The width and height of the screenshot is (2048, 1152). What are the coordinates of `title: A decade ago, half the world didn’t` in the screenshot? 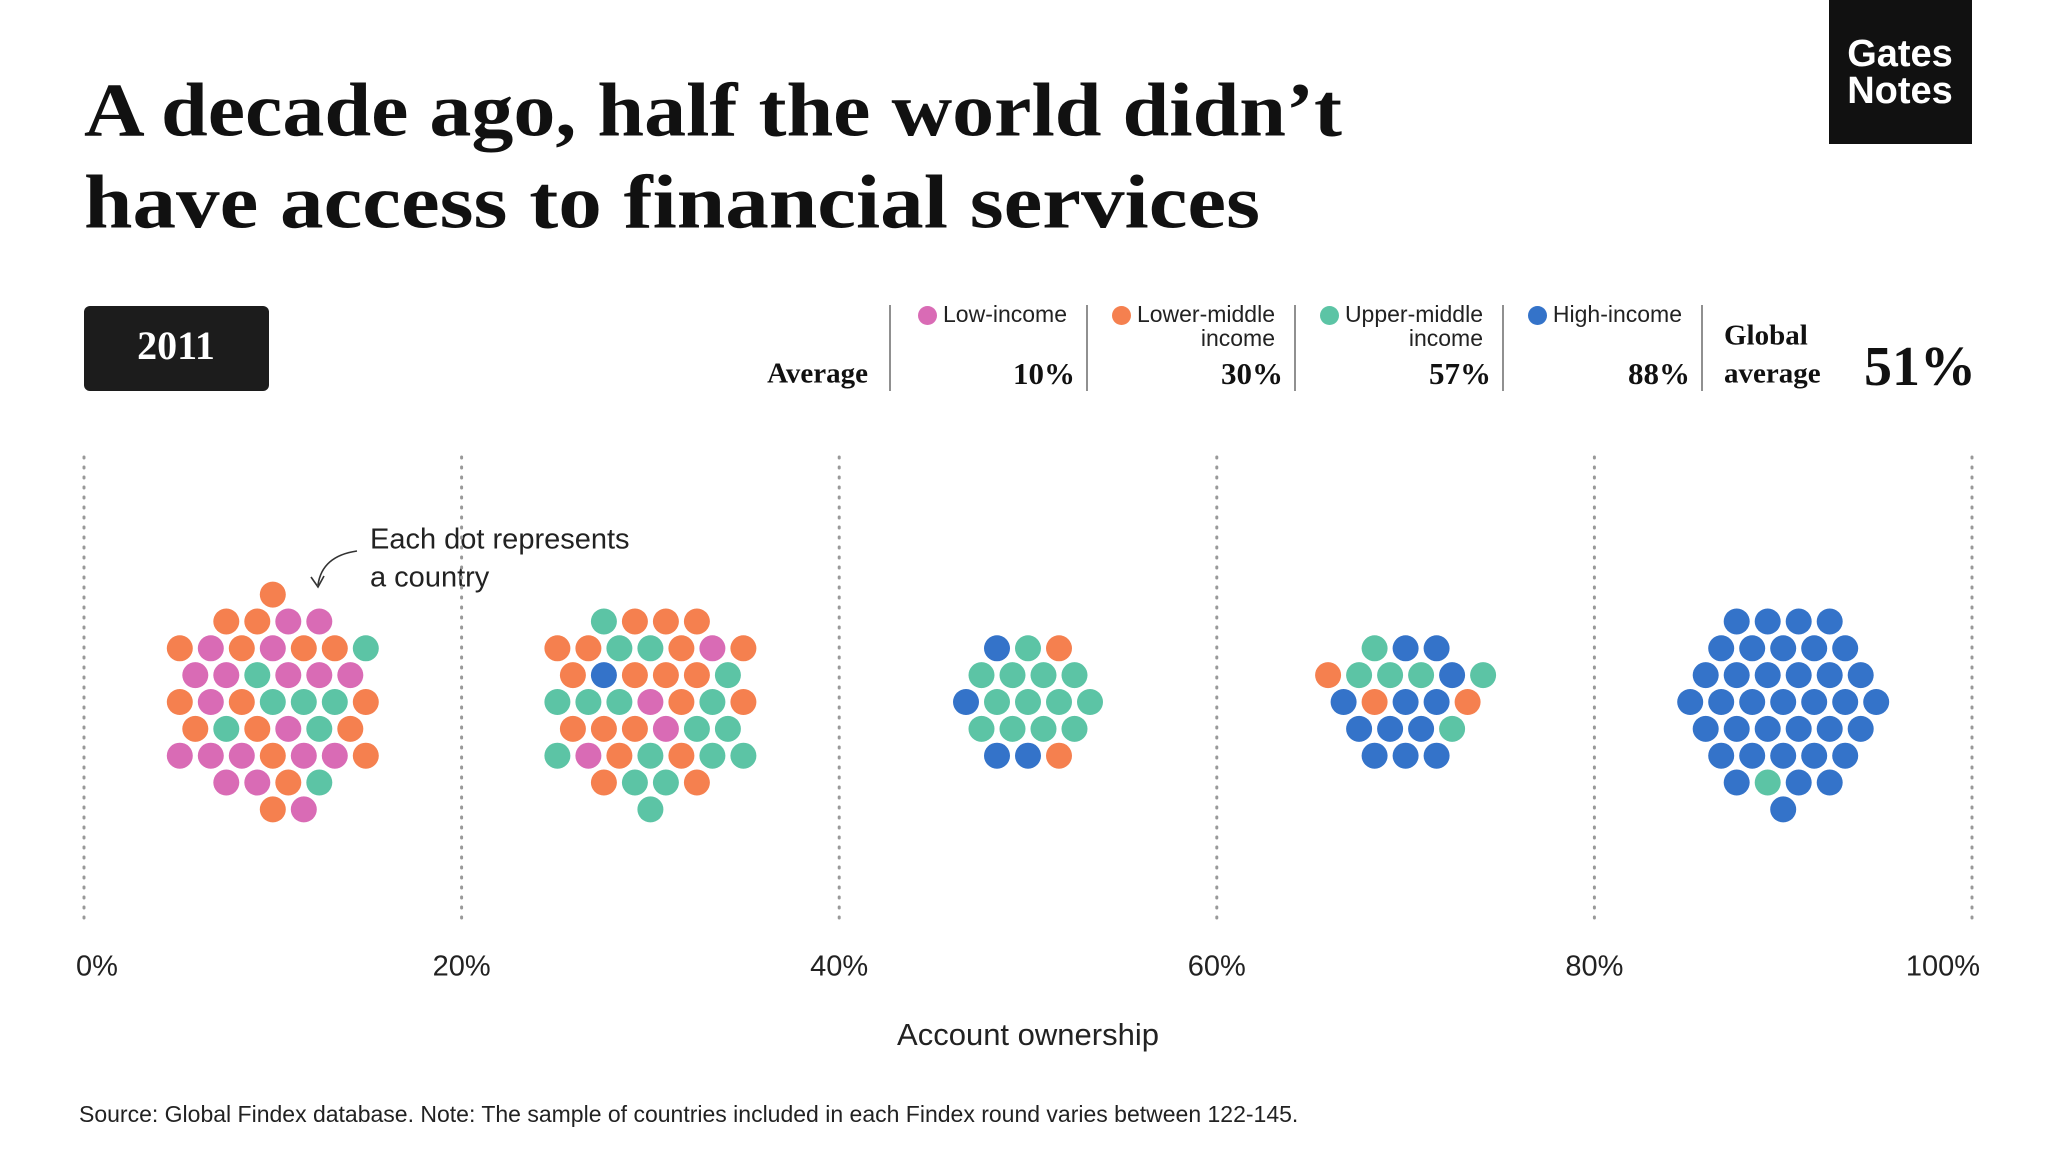 It's located at (713, 110).